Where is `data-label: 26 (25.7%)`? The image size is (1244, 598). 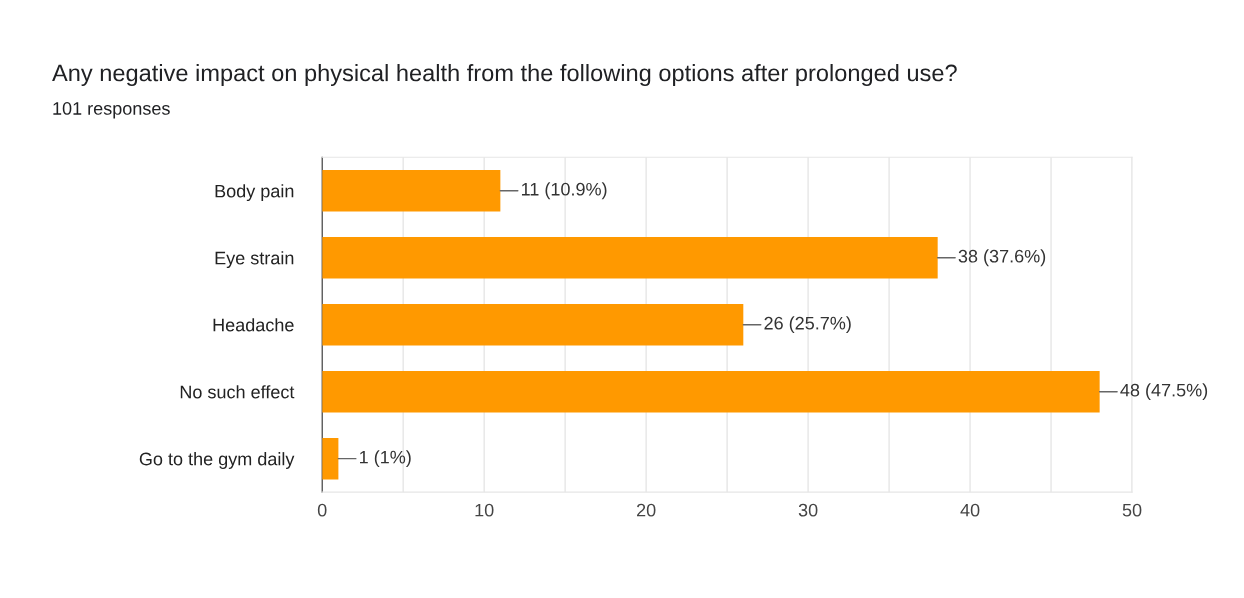
data-label: 26 (25.7%) is located at coordinates (807, 325).